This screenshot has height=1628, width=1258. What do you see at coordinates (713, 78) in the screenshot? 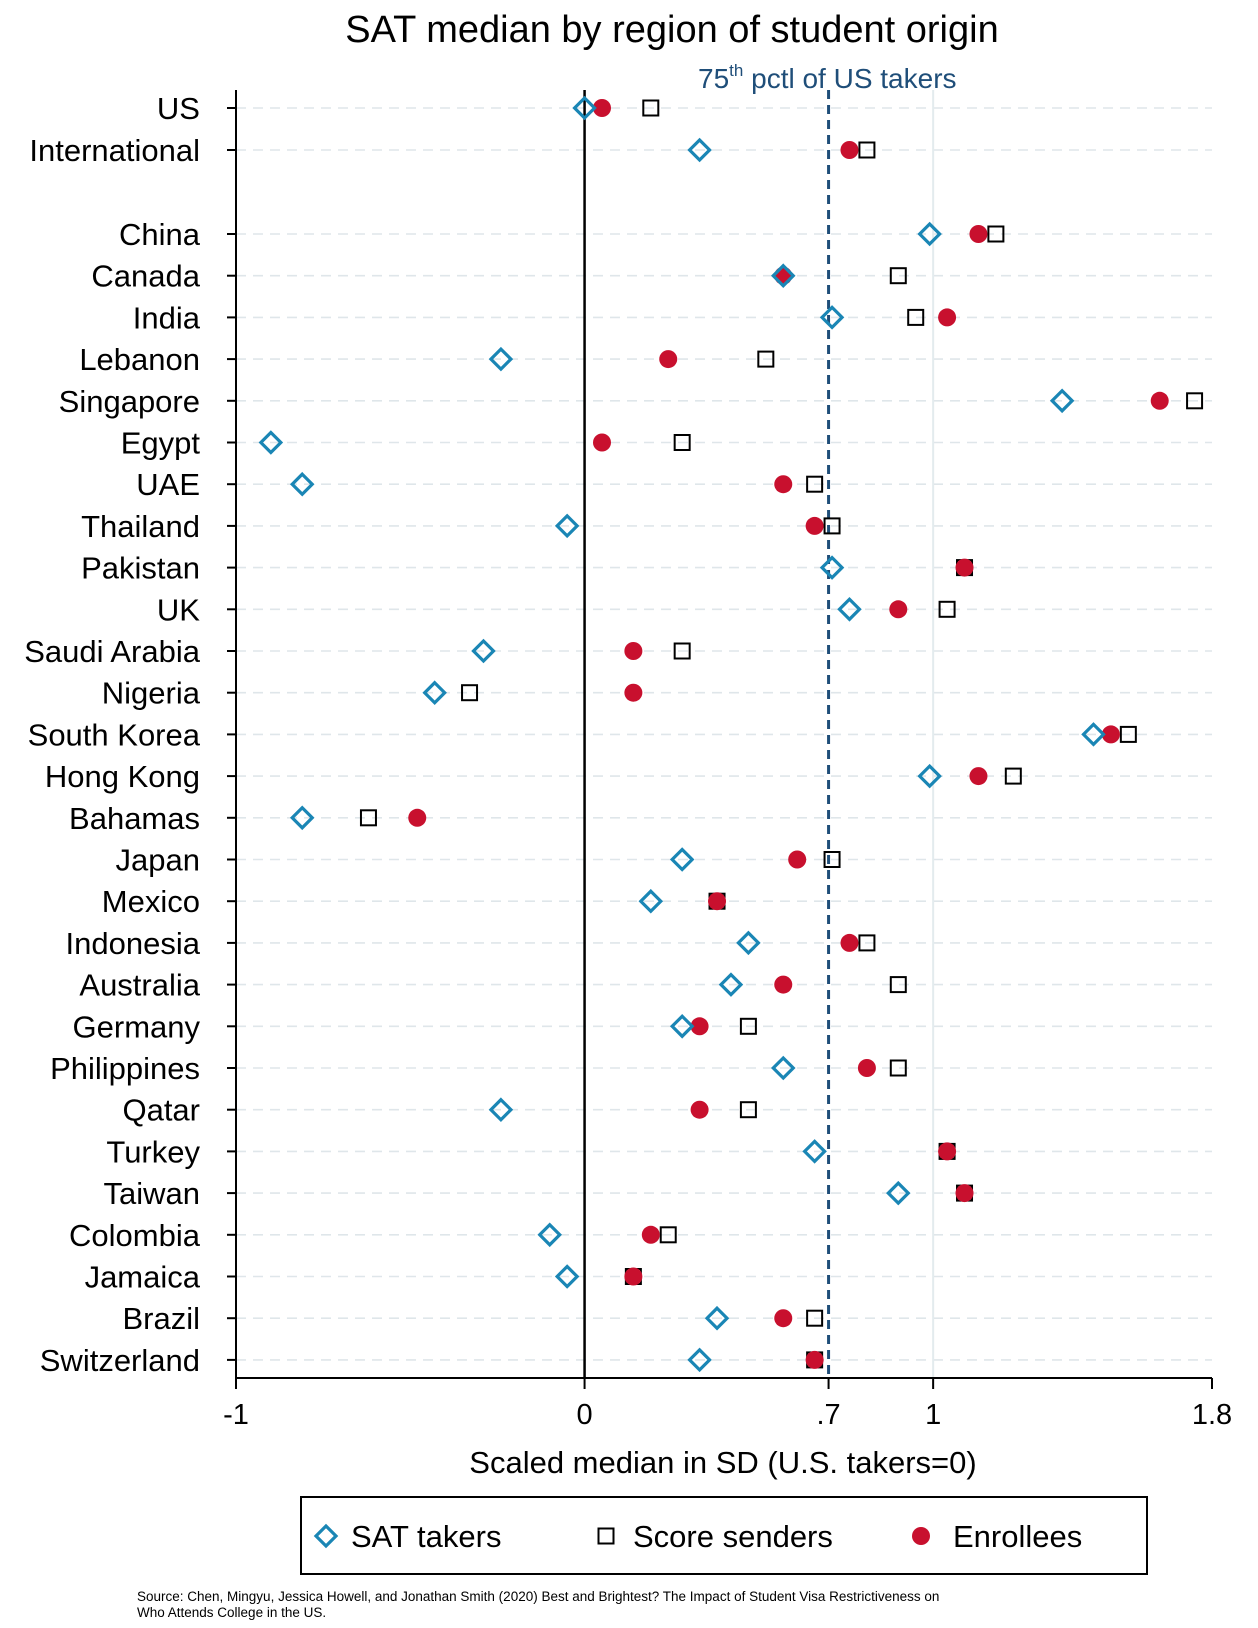
I see `reference-label-number: 75` at bounding box center [713, 78].